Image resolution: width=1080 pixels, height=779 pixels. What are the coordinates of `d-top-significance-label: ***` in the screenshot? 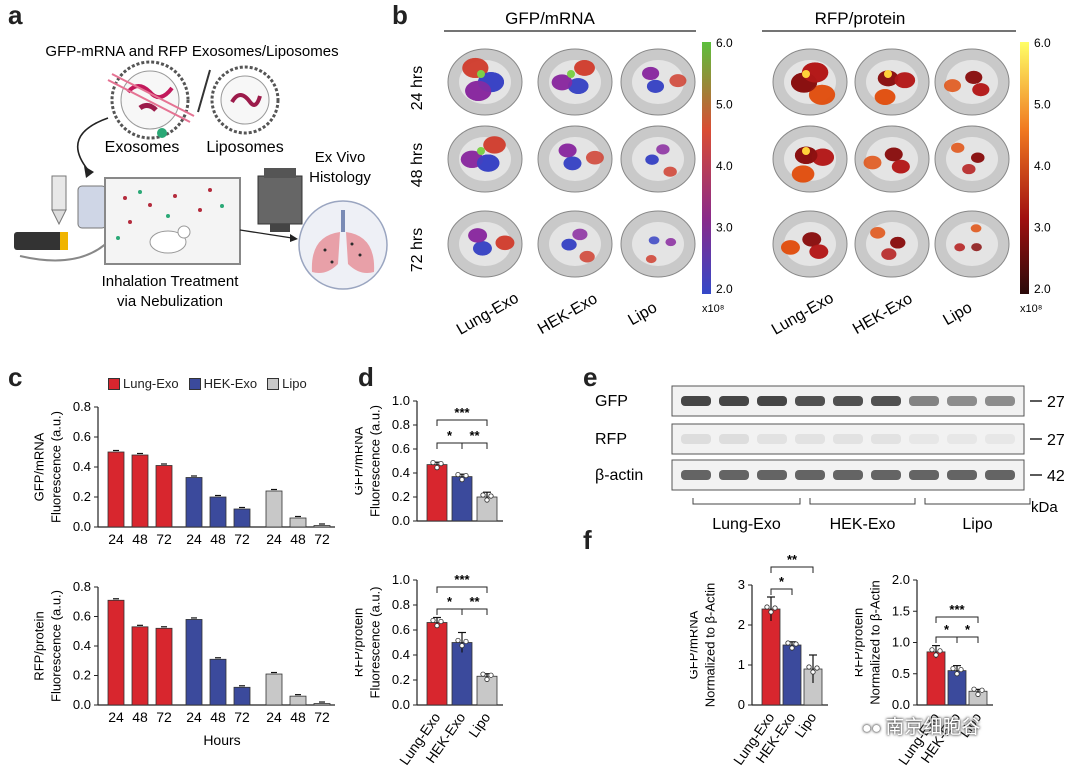 It's located at (462, 412).